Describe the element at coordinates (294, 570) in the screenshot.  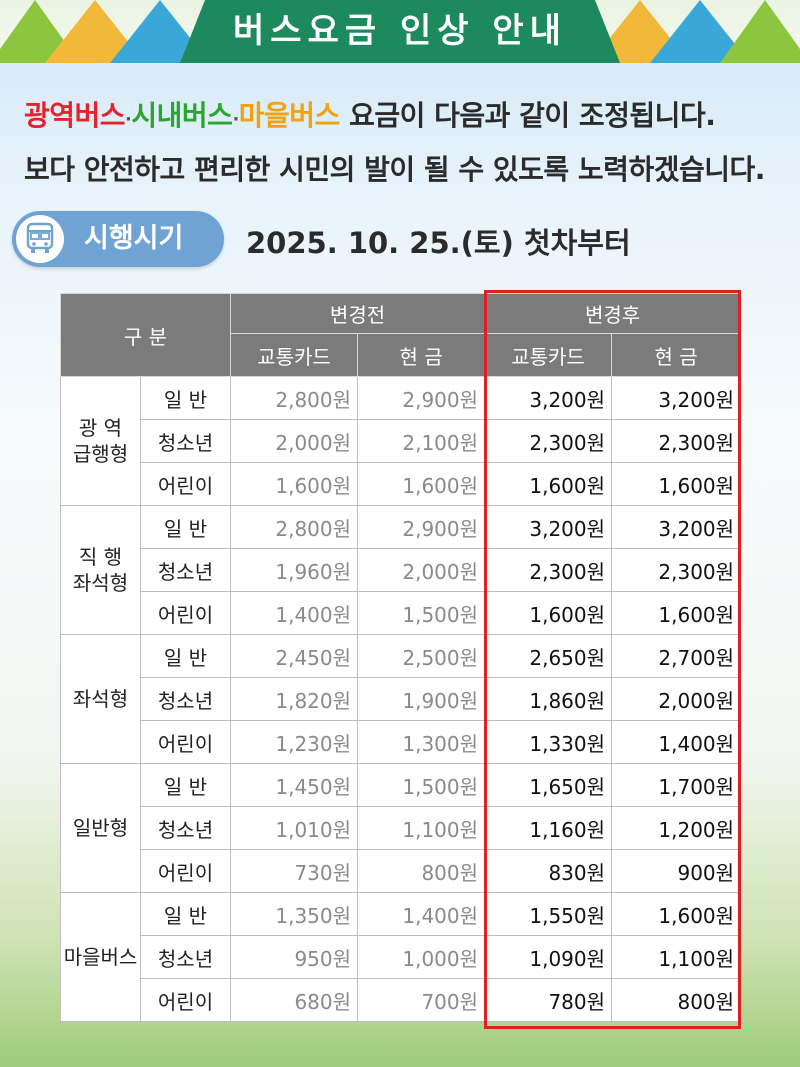
I see `before-card-fare: 1,960원` at that location.